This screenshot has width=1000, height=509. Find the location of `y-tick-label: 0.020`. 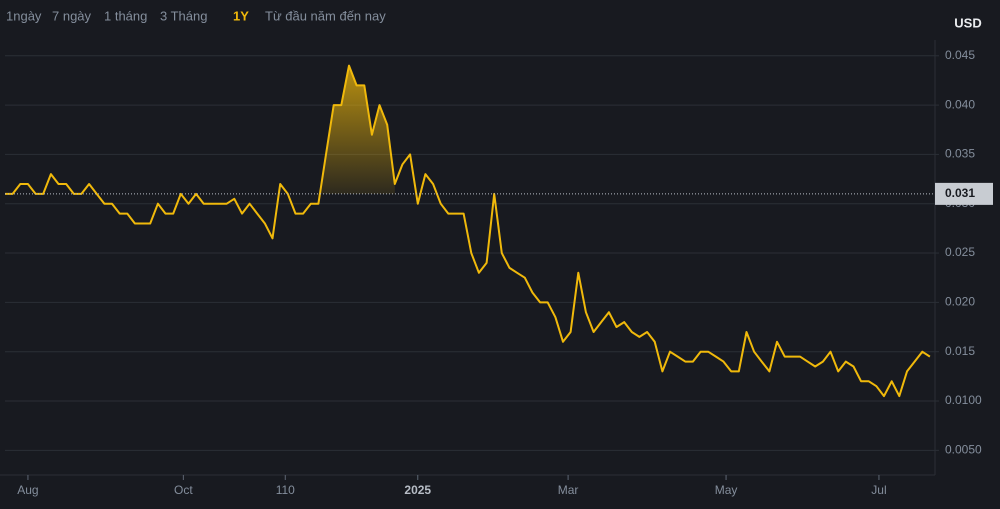

y-tick-label: 0.020 is located at coordinates (960, 302).